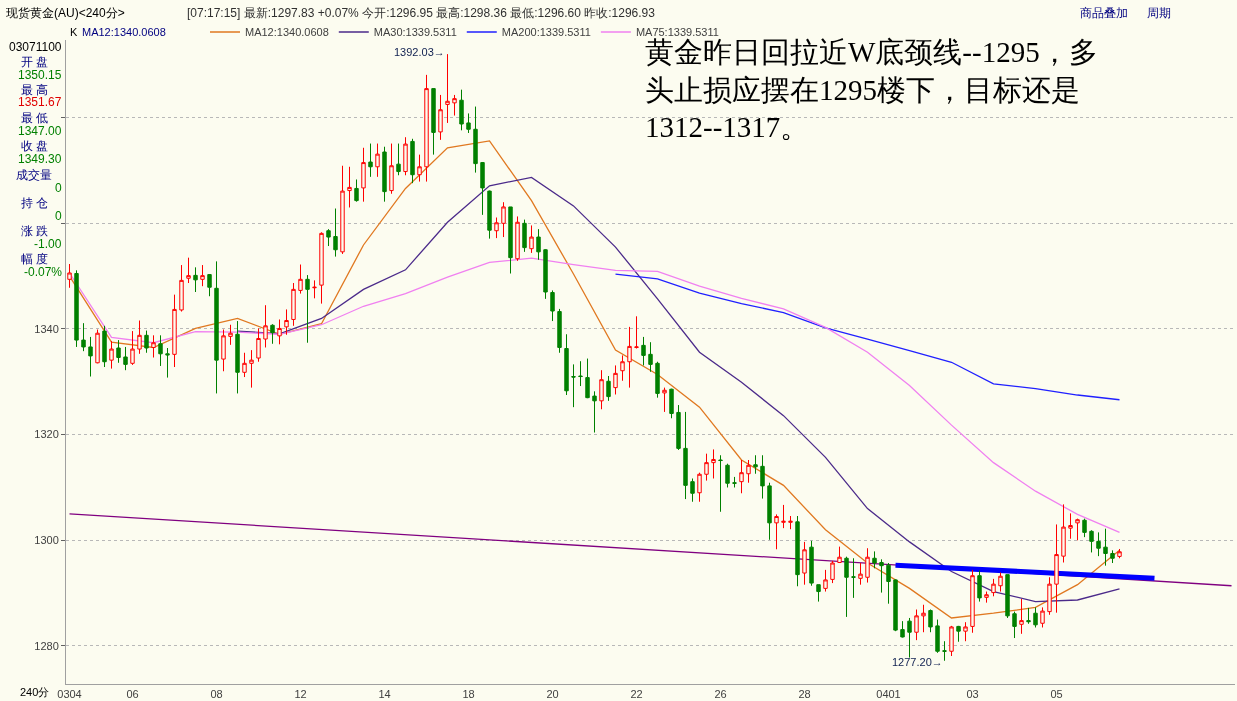 The height and width of the screenshot is (701, 1237). Describe the element at coordinates (35, 118) in the screenshot. I see `text: 最 低` at that location.